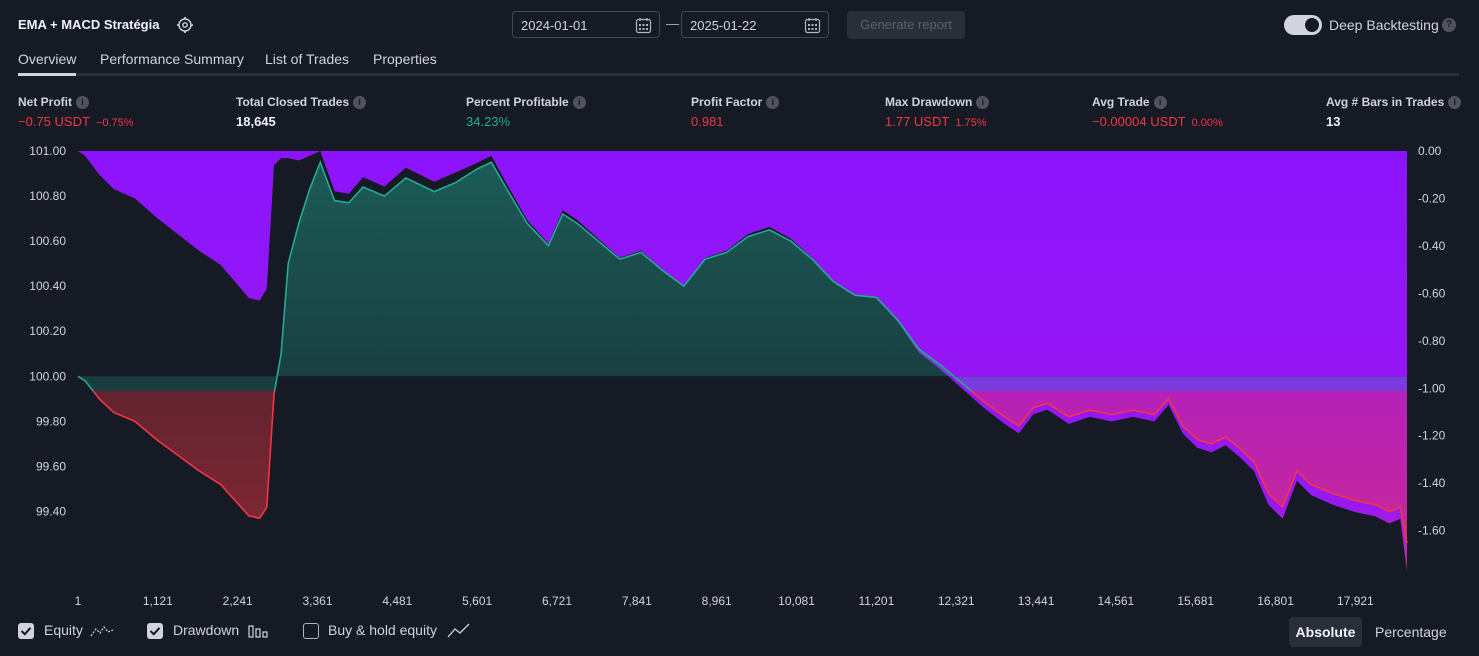 Image resolution: width=1479 pixels, height=656 pixels. What do you see at coordinates (63, 630) in the screenshot?
I see `equity-legend-label: Equity` at bounding box center [63, 630].